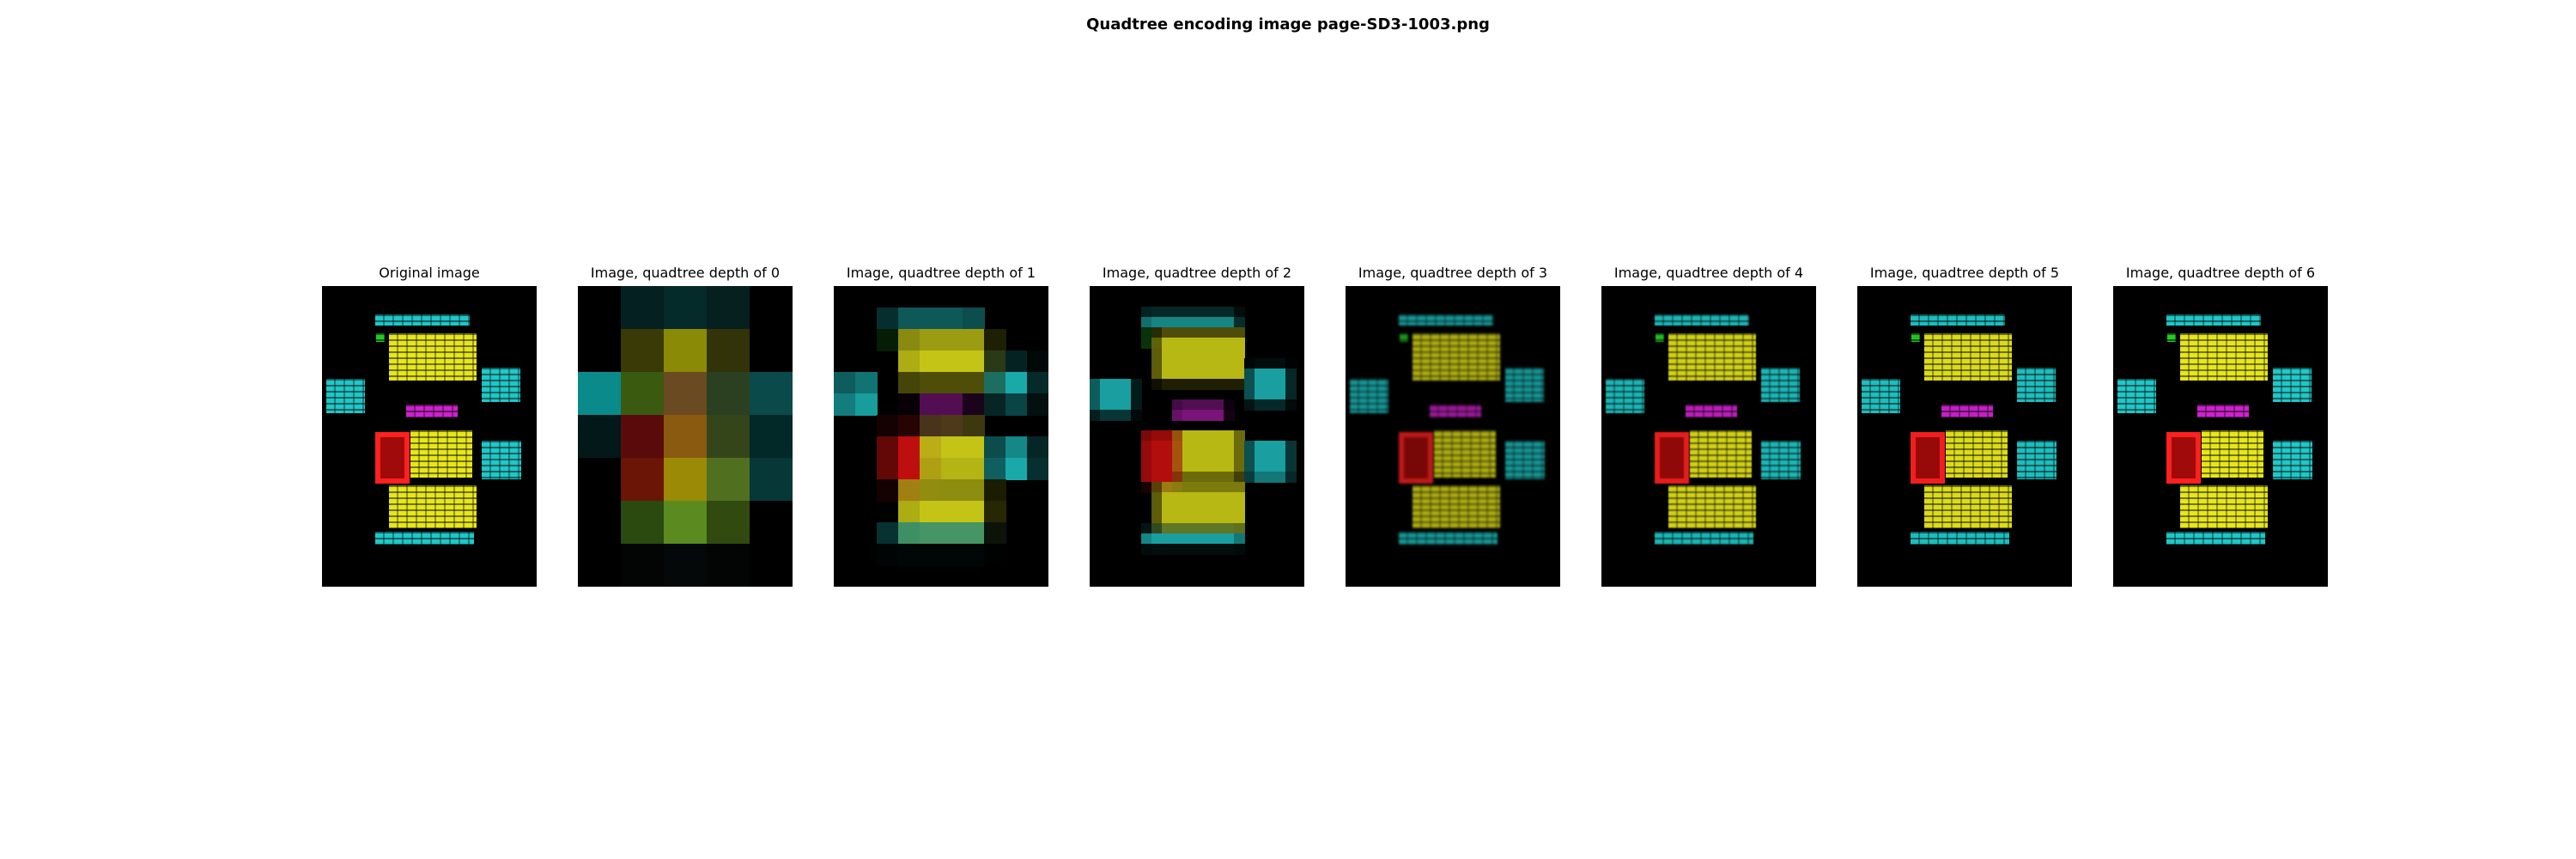 This screenshot has width=2576, height=859. What do you see at coordinates (1721, 454) in the screenshot?
I see `middle-paragraph` at bounding box center [1721, 454].